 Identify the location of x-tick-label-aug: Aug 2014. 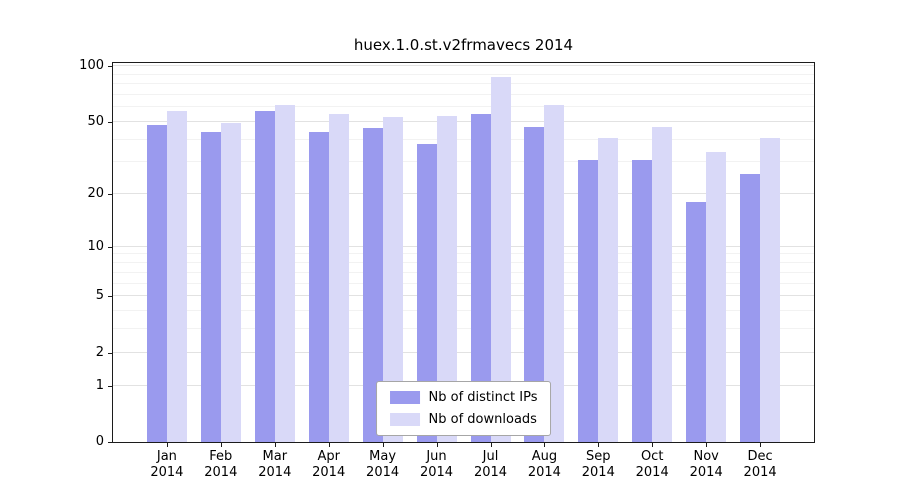
(544, 465).